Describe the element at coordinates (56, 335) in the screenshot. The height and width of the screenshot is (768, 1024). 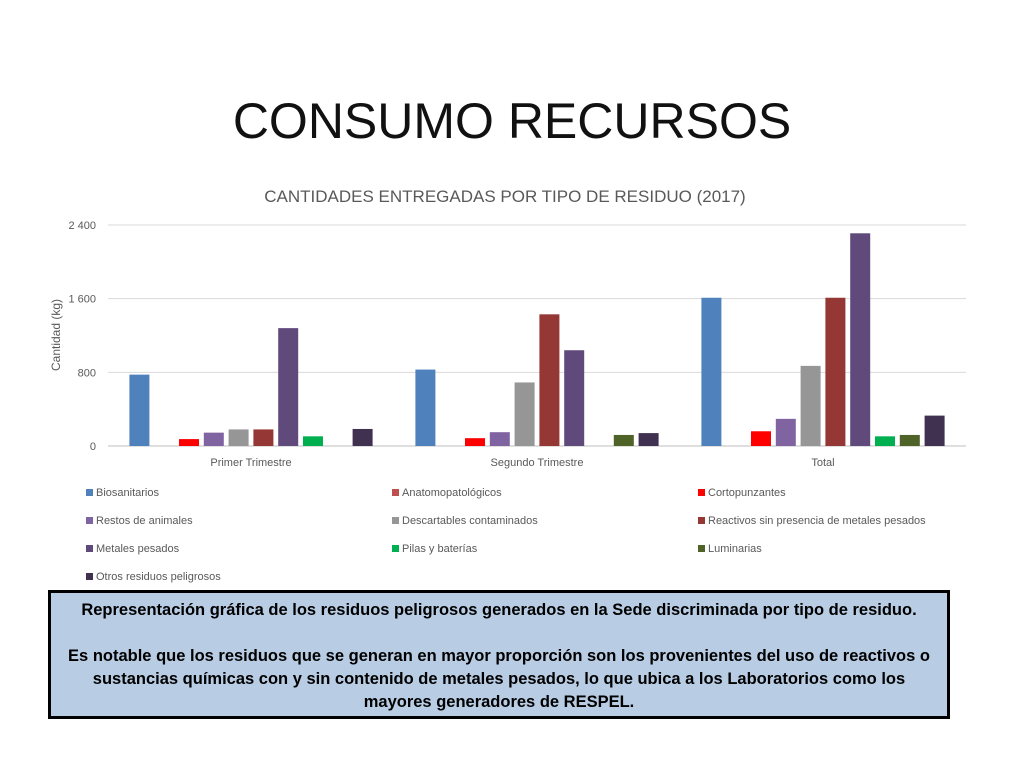
I see `y-axis-label: Cantidad (kg)` at that location.